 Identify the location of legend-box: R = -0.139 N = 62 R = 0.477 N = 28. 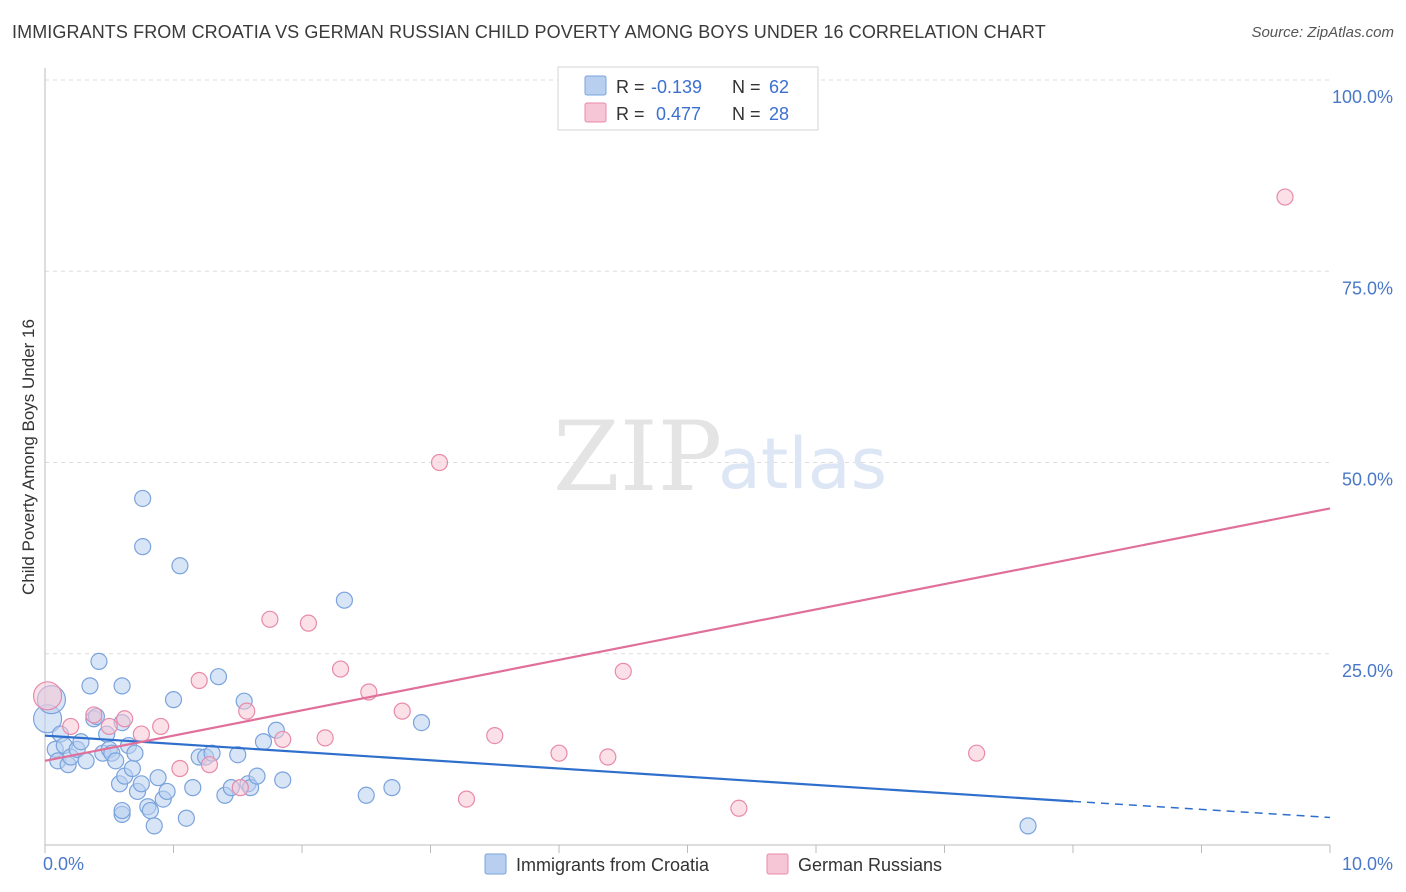
(688, 98).